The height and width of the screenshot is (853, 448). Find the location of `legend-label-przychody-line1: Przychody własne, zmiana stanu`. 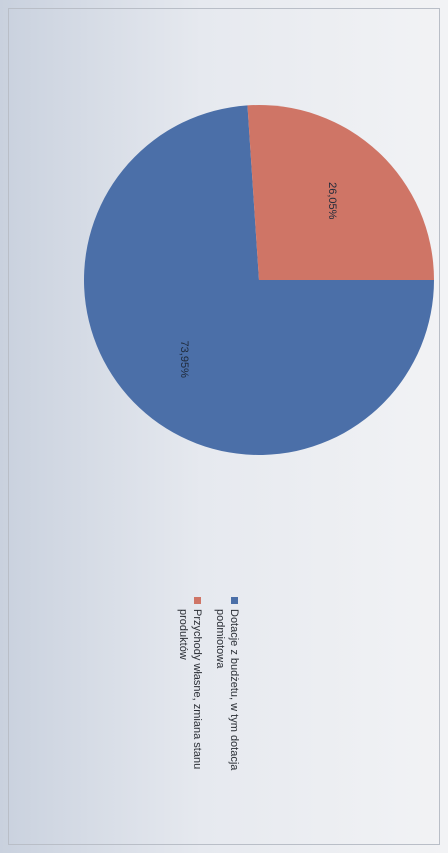

legend-label-przychody-line1: Przychody własne, zmiana stanu is located at coordinates (197, 689).